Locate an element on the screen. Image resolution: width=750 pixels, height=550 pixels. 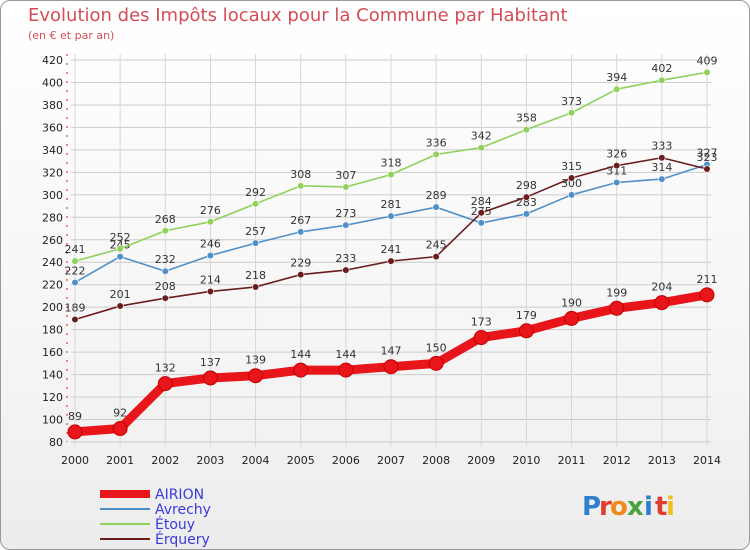
y-tick-label: 400 is located at coordinates (52, 82).